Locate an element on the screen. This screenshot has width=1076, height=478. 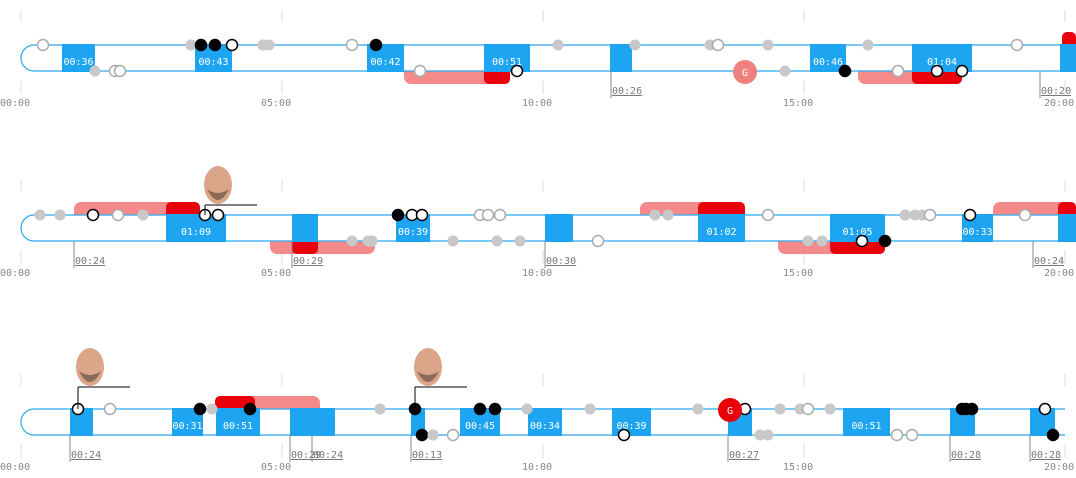
goal-label: G is located at coordinates (730, 411).